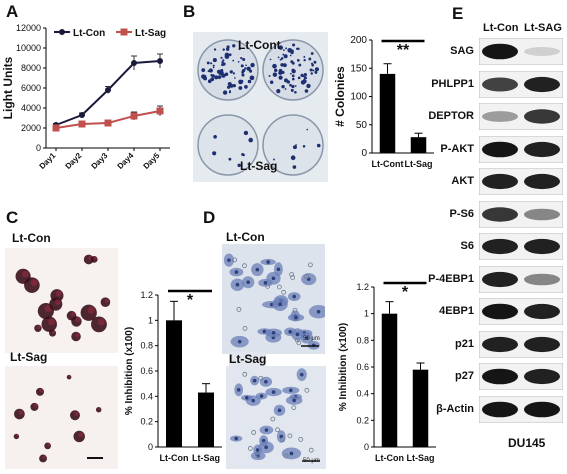 The height and width of the screenshot is (474, 567). I want to click on panel-b-y-axis-label: # Colonies, so click(340, 96).